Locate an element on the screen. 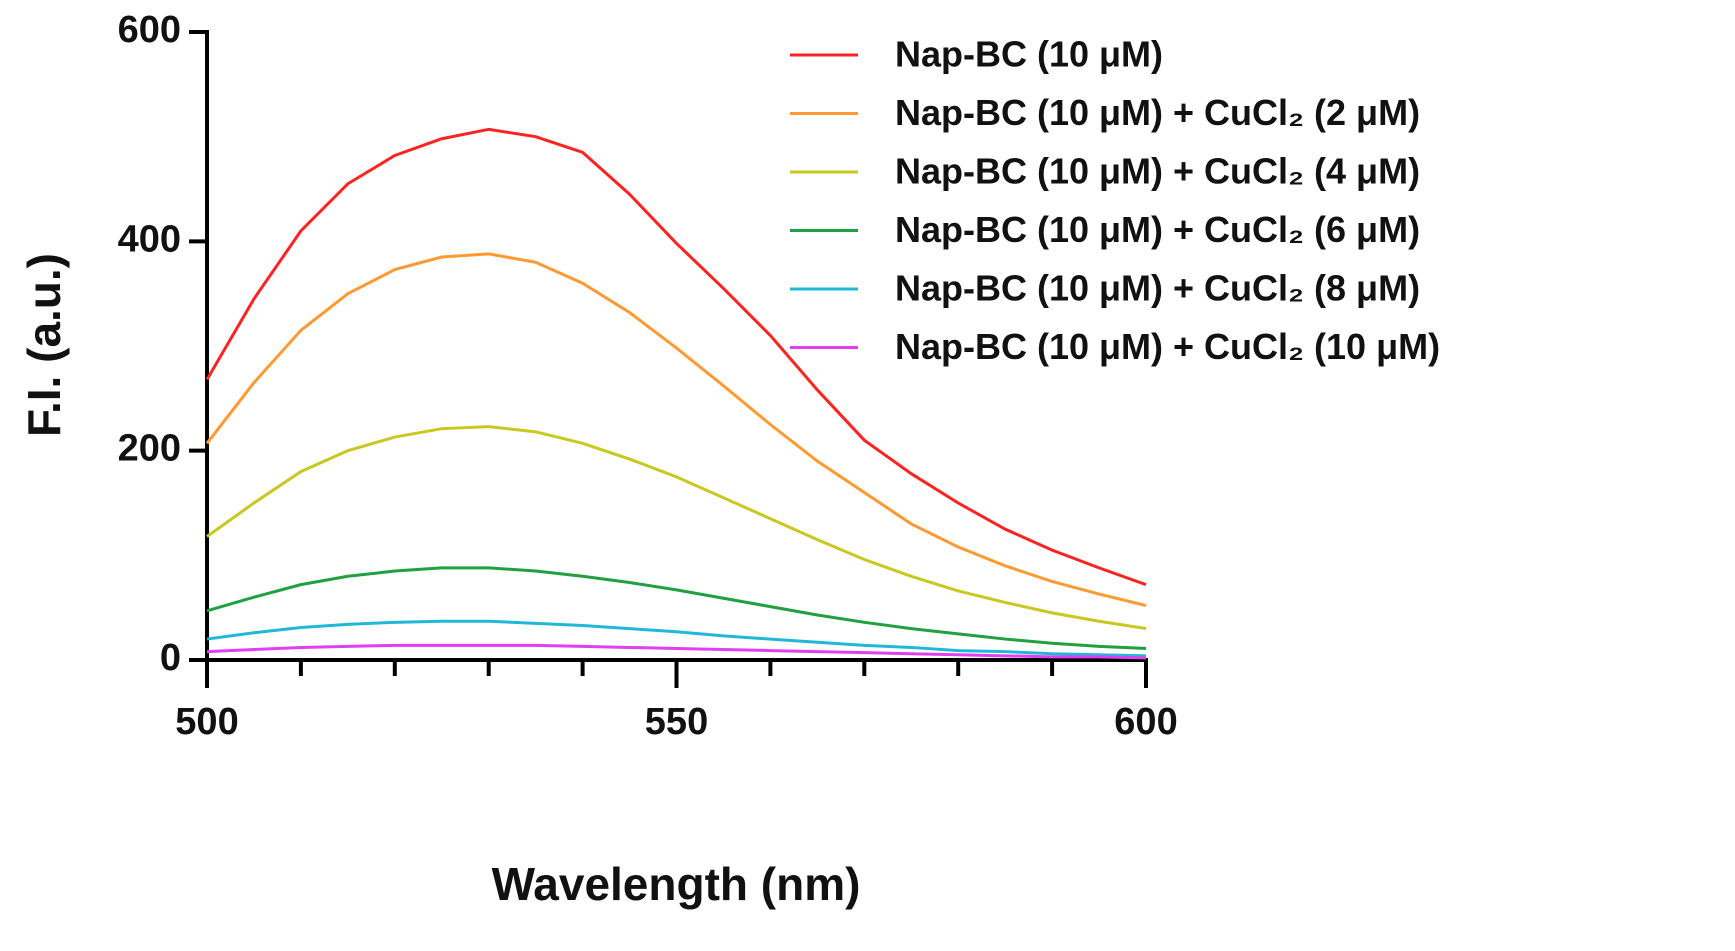 Image resolution: width=1735 pixels, height=951 pixels. y-tick-label: 0 is located at coordinates (170, 658).